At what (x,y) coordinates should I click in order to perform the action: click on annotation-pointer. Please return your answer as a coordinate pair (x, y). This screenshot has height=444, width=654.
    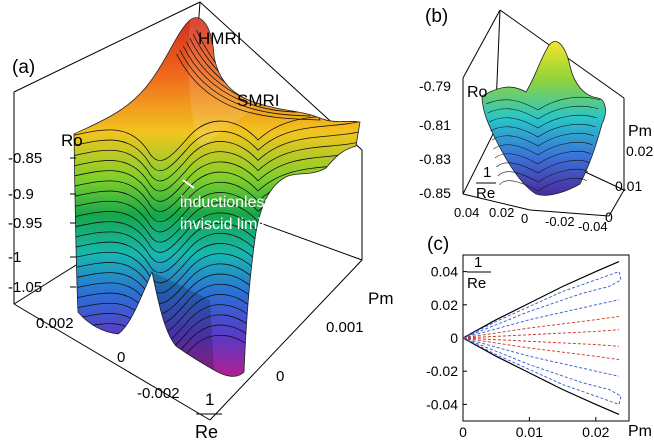
    Looking at the image, I should click on (188, 184).